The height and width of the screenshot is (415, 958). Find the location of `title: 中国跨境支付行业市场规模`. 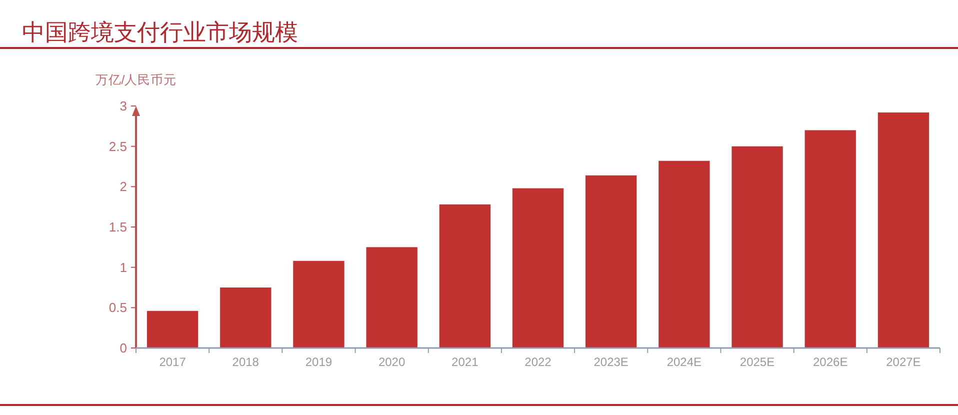

title: 中国跨境支付行业市场规模 is located at coordinates (160, 32).